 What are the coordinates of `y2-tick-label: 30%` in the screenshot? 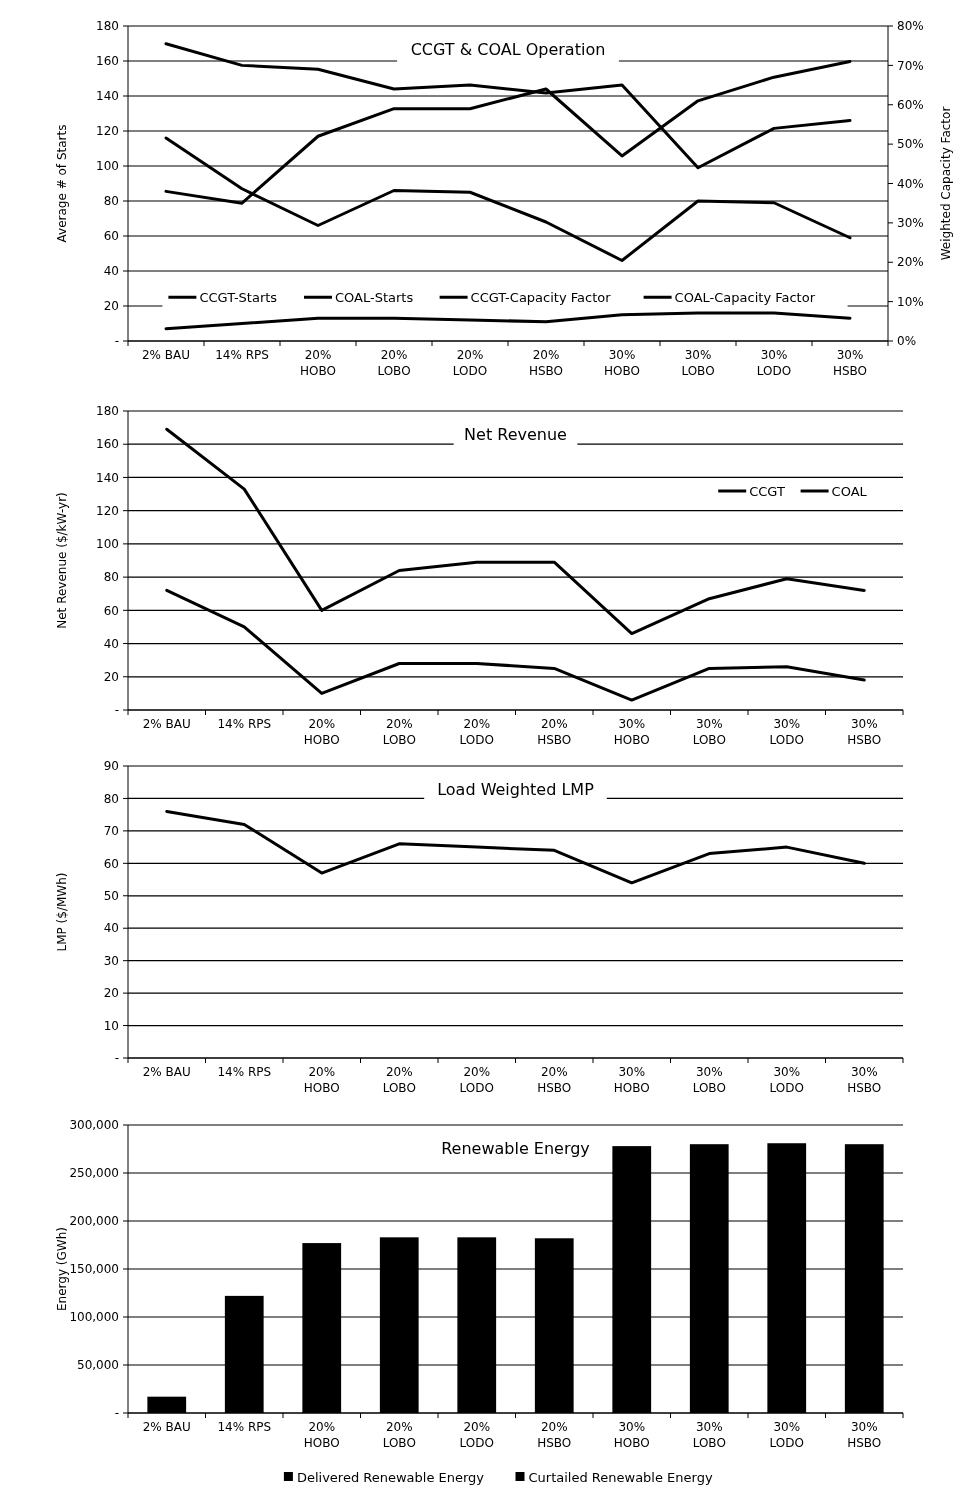 It's located at (910, 223).